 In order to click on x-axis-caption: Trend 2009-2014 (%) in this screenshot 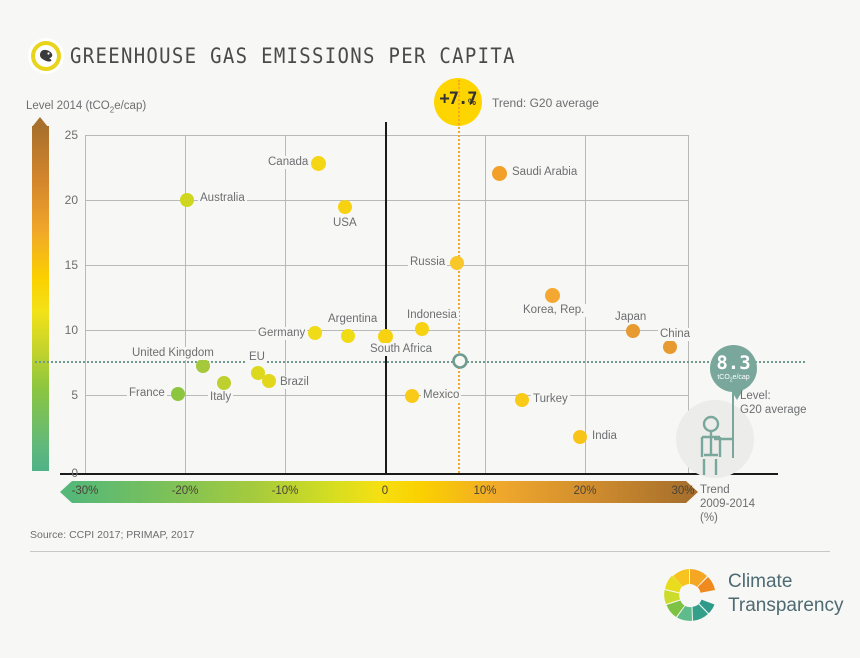, I will do `click(727, 504)`.